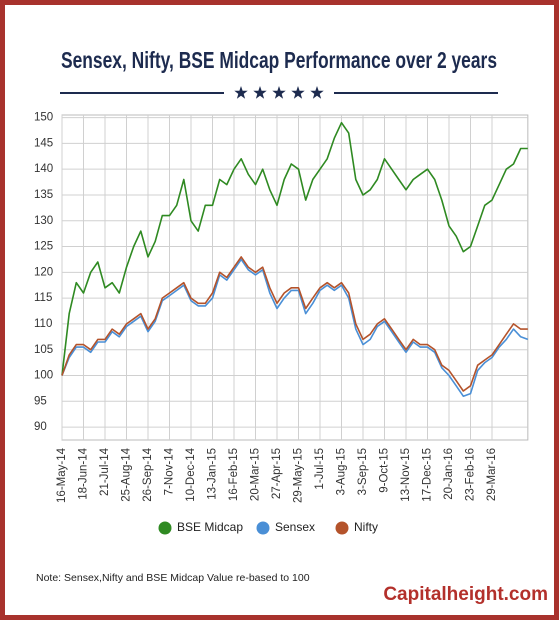 This screenshot has width=559, height=620. I want to click on x-tick-label: 25-Aug-14, so click(127, 474).